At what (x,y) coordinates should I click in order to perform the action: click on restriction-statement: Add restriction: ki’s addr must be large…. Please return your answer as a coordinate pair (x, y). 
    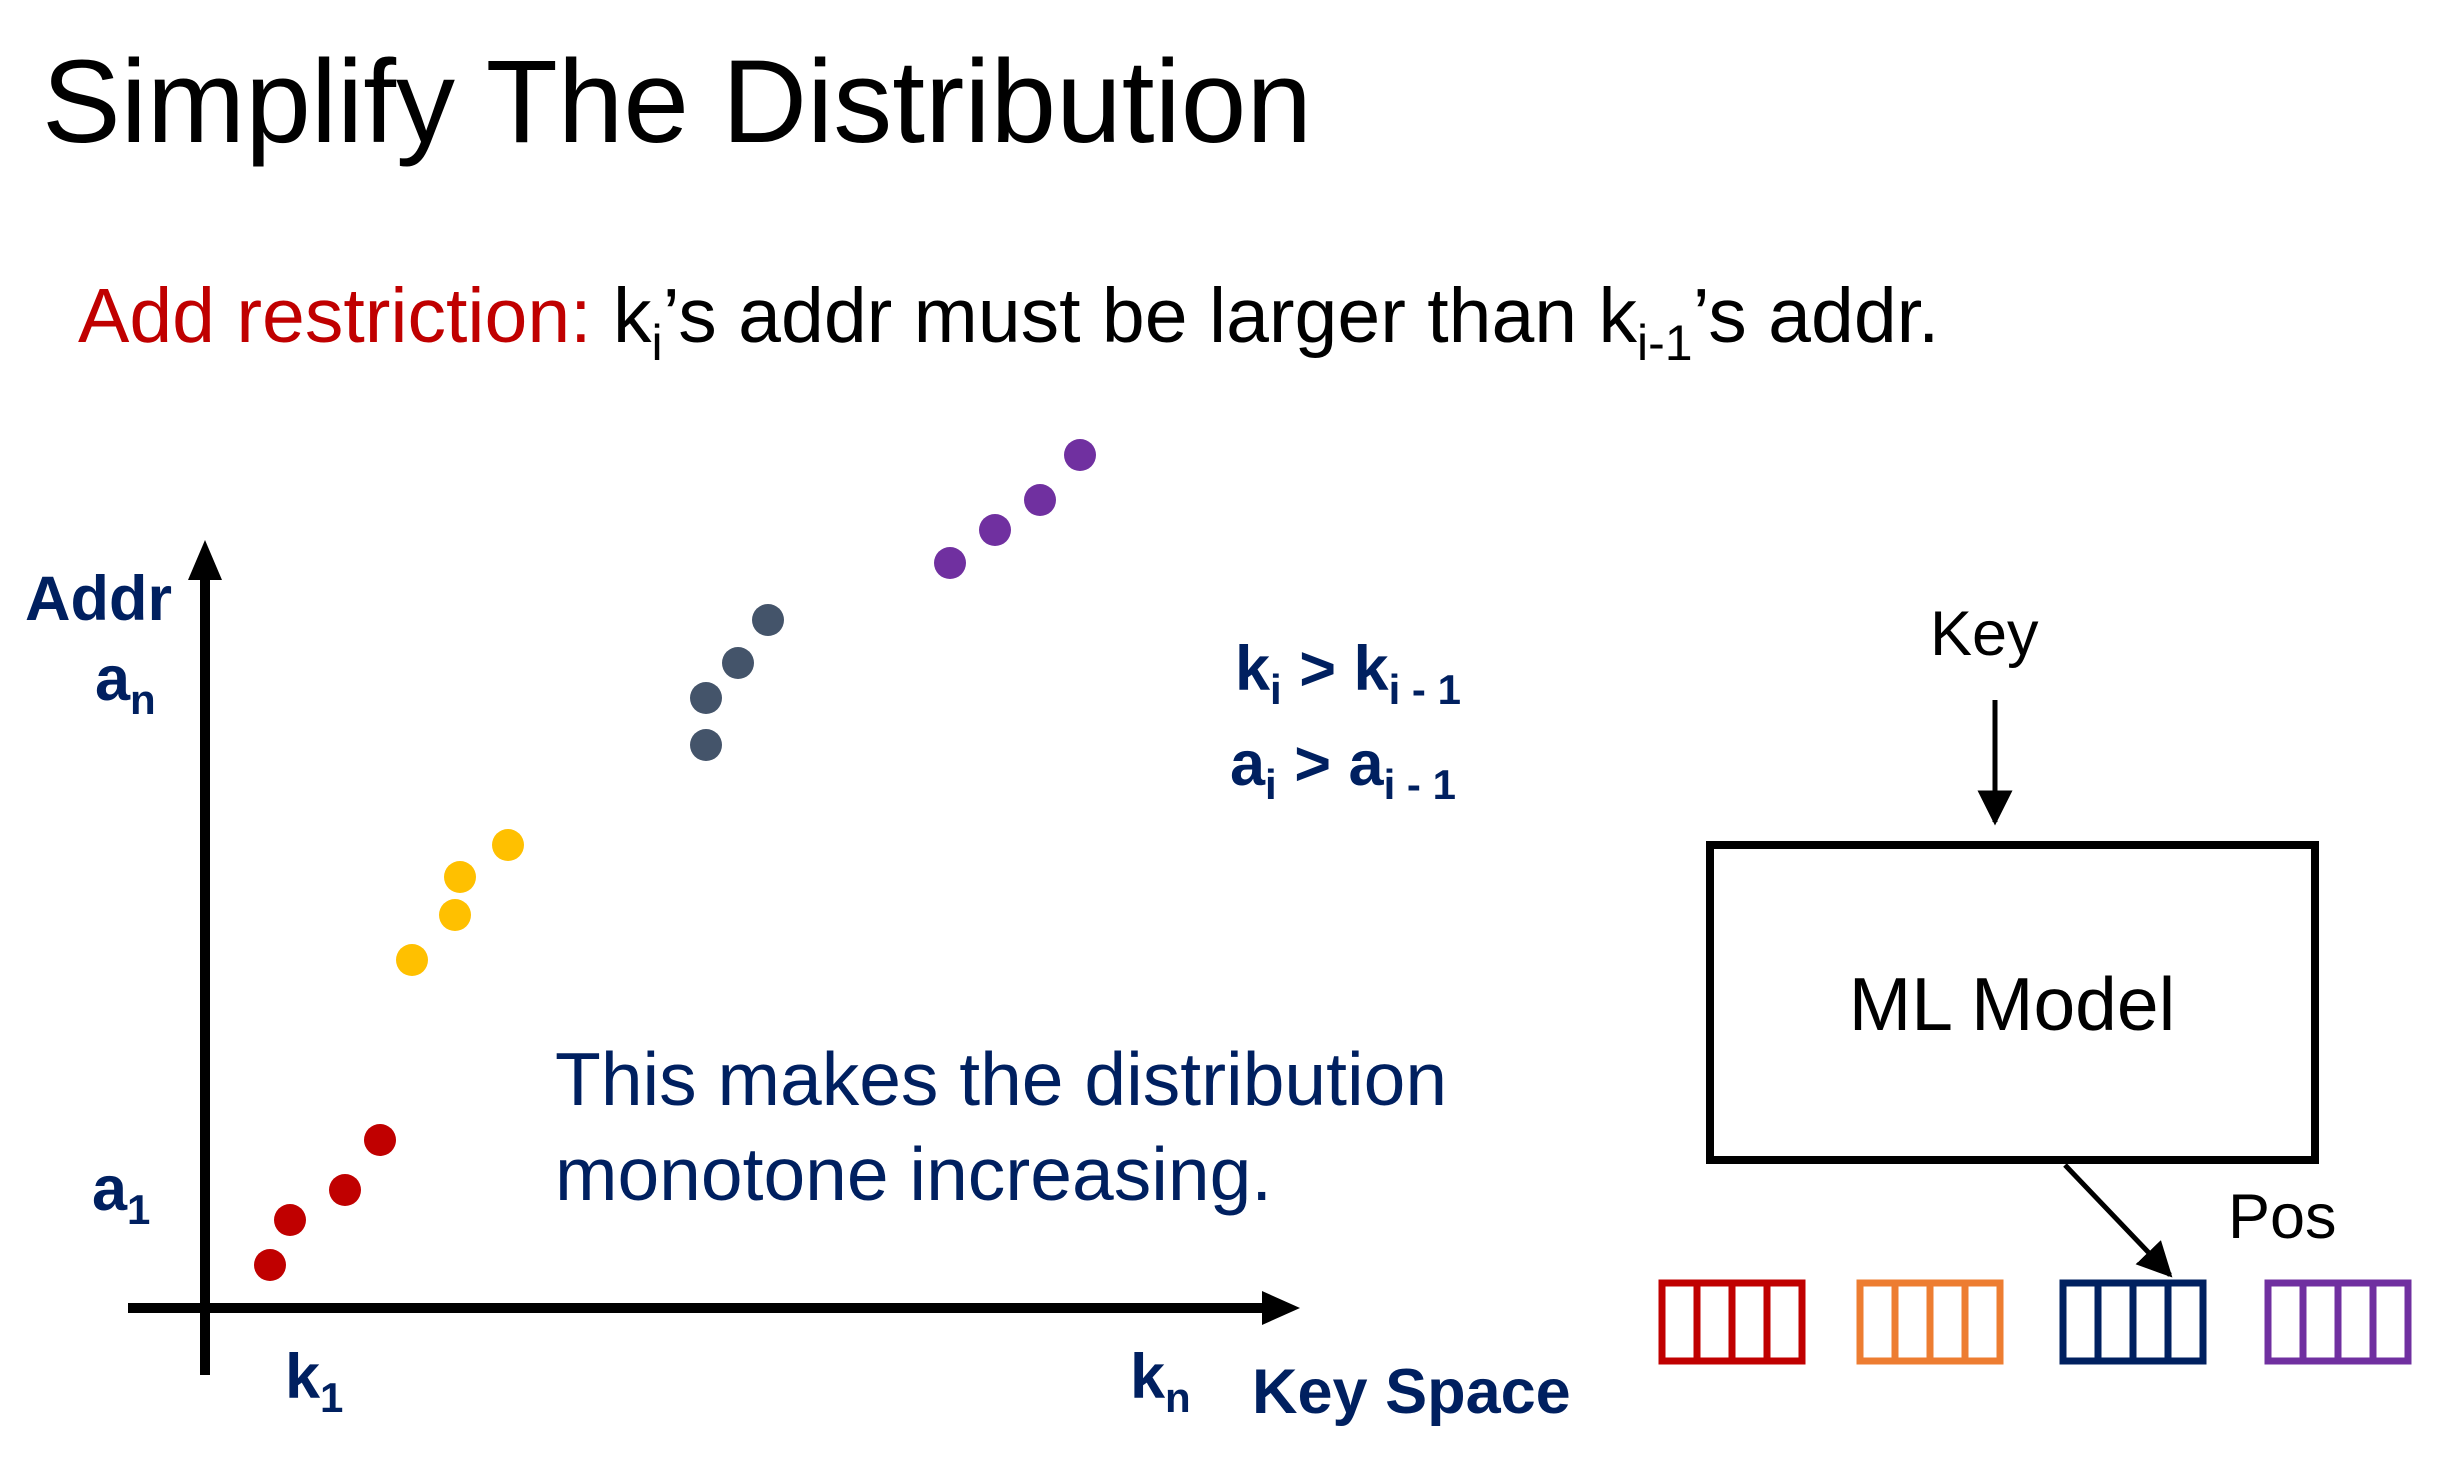
    Looking at the image, I should click on (1008, 322).